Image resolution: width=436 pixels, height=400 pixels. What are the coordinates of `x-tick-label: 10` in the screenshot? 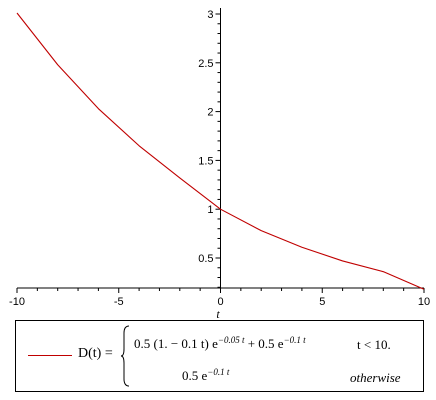 It's located at (424, 302).